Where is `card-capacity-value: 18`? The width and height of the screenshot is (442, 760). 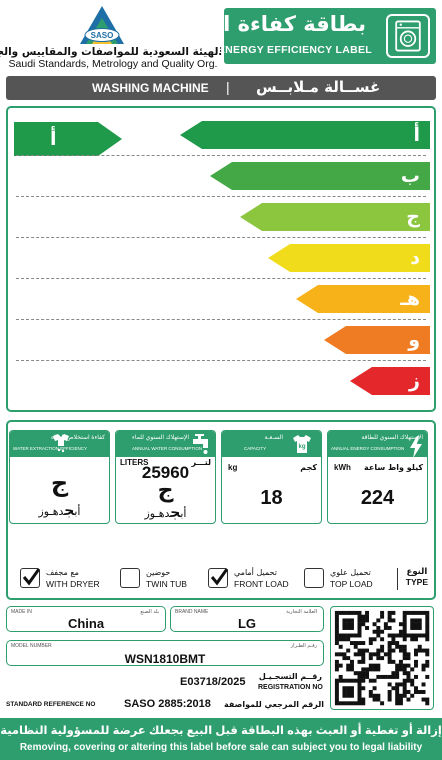
card-capacity-value: 18 is located at coordinates (271, 498).